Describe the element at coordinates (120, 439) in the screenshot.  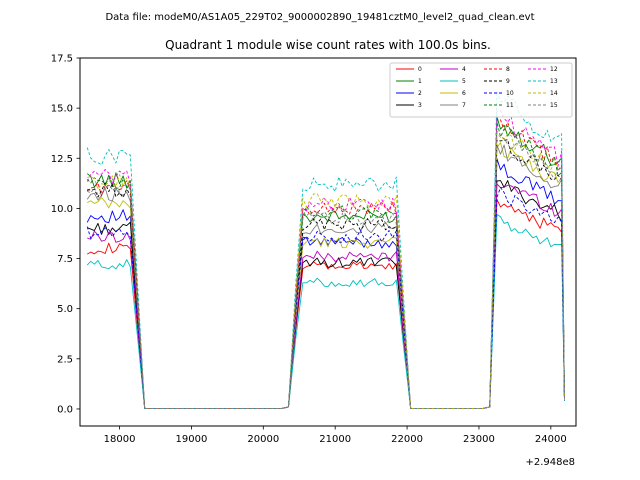
I see `x-tick-label: 18000` at that location.